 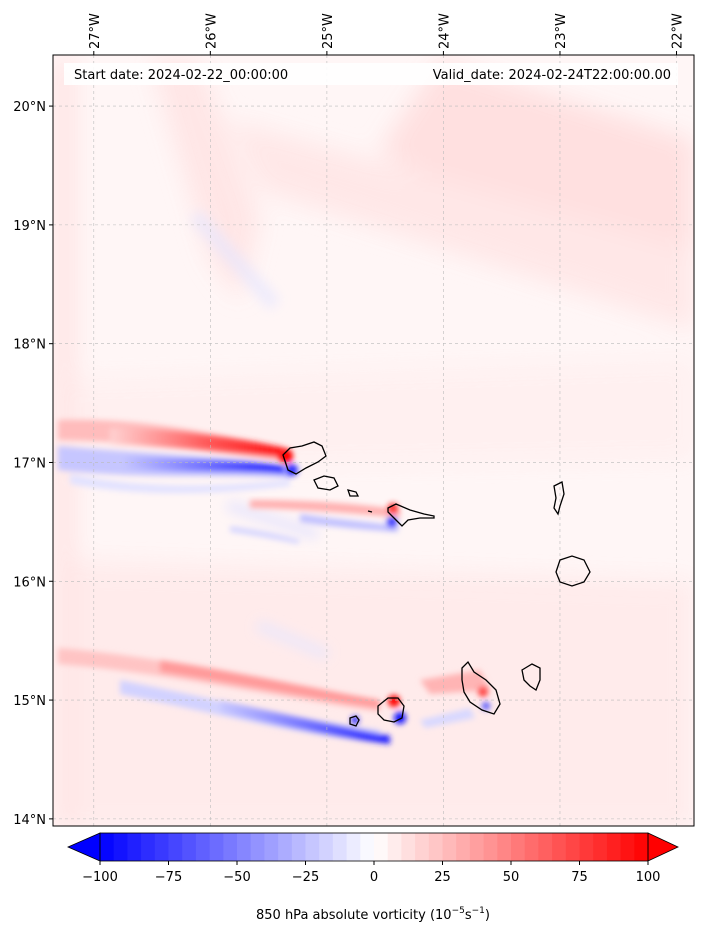 I want to click on header-band, so click(x=371, y=74).